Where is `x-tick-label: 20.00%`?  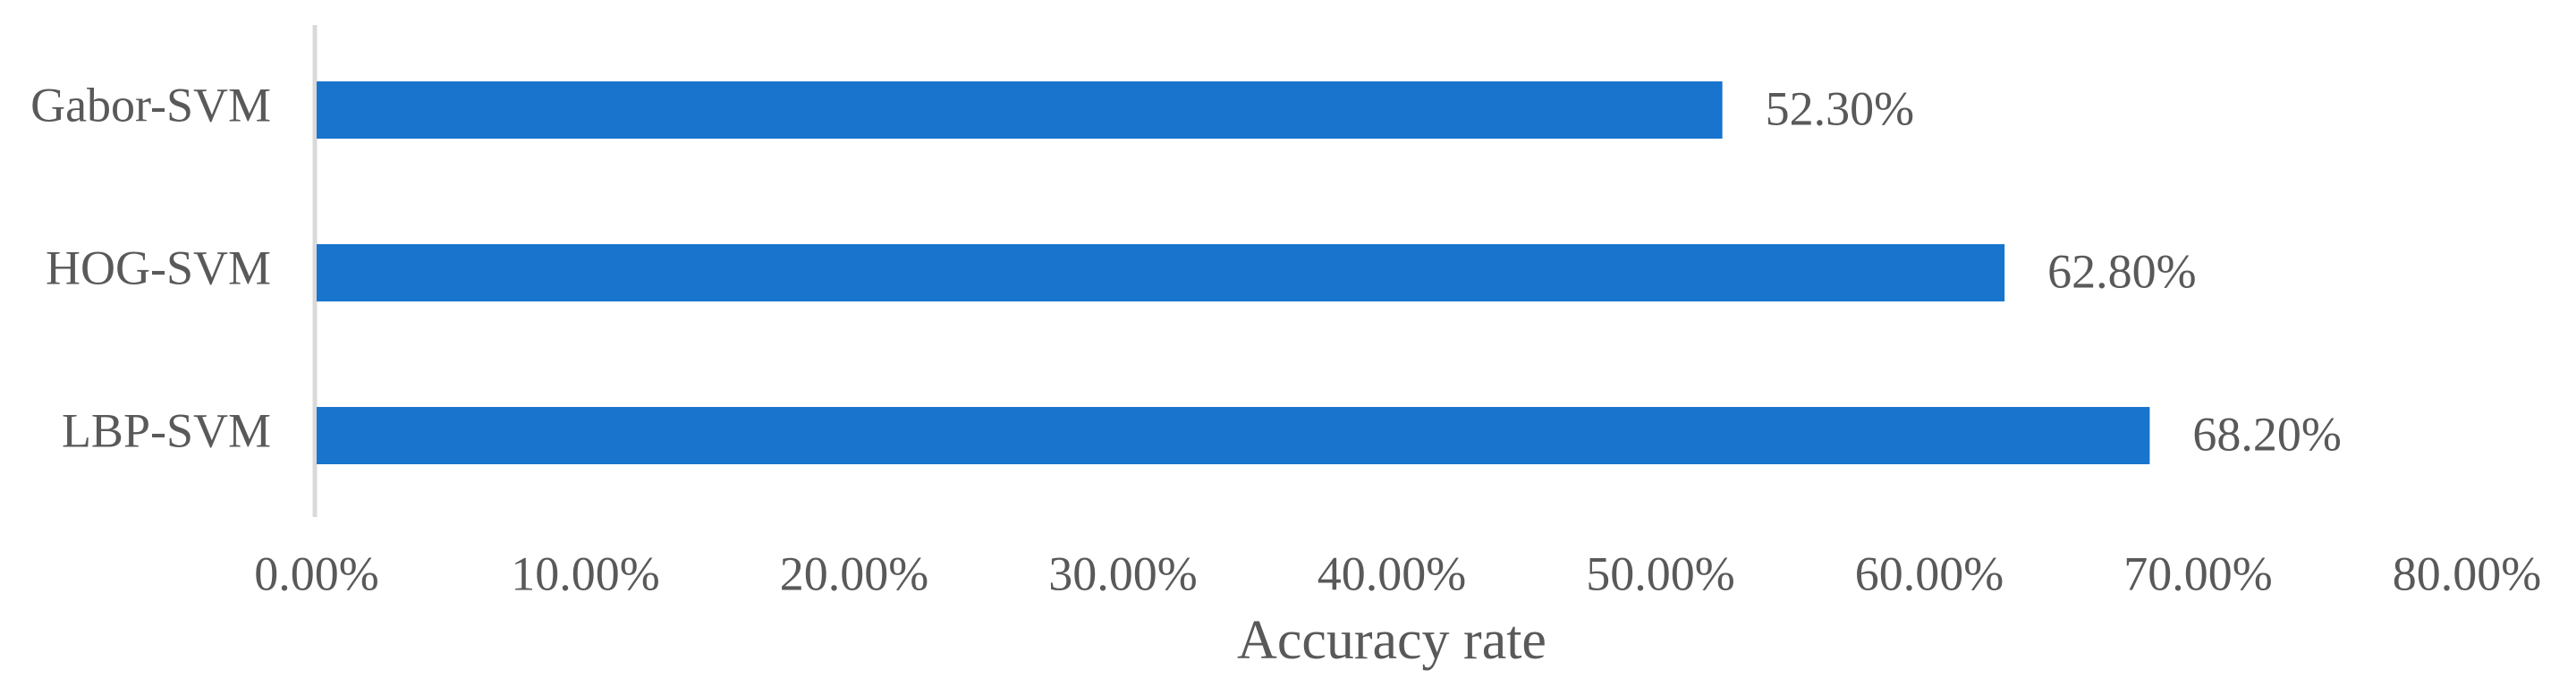
x-tick-label: 20.00% is located at coordinates (854, 573).